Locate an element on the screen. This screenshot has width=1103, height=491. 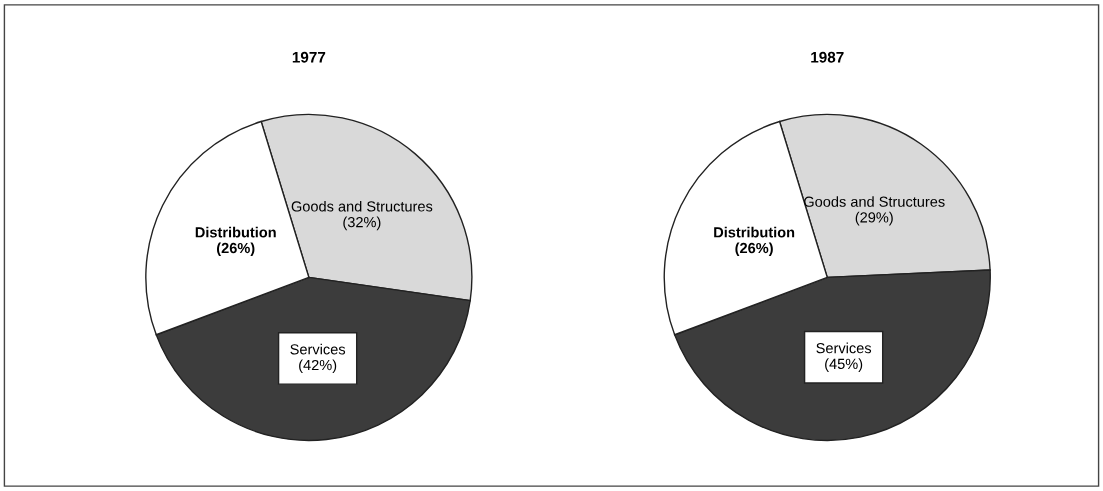
data-label: (42%) is located at coordinates (318, 366).